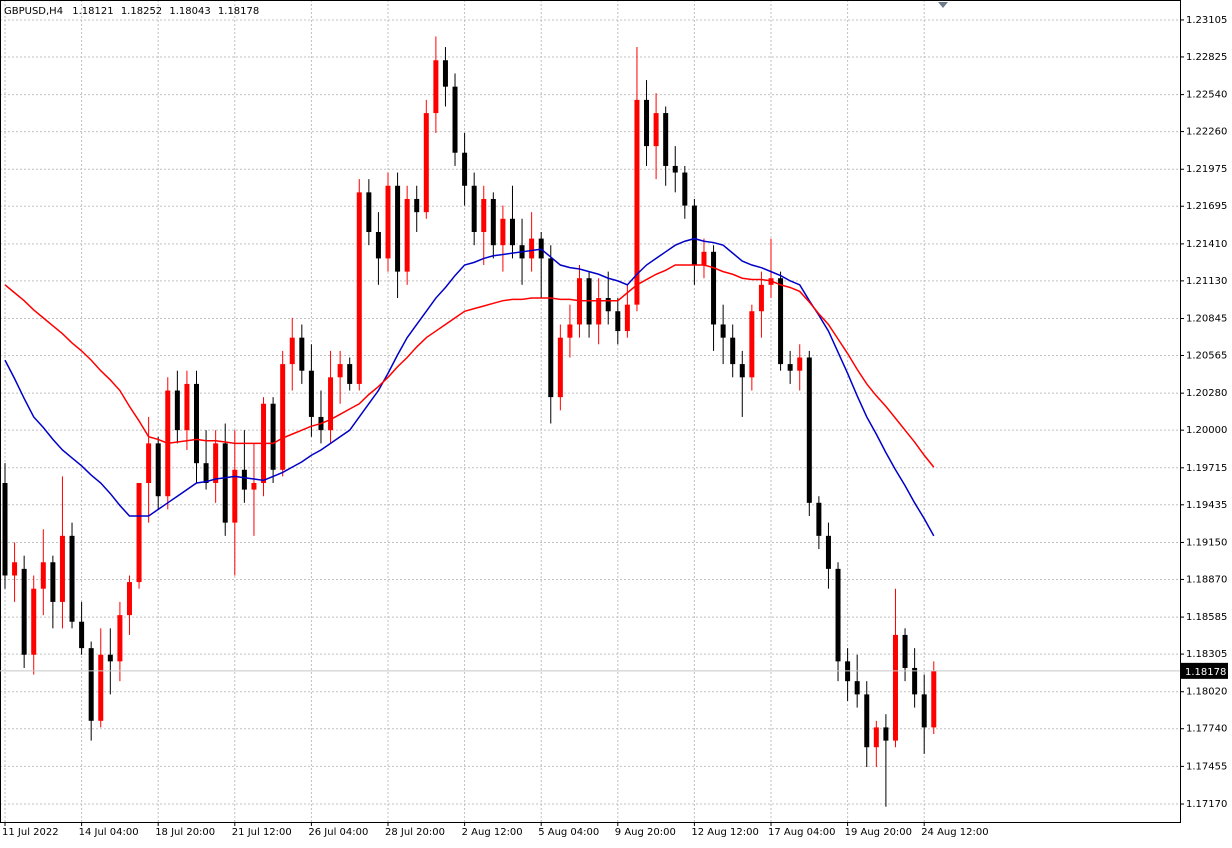 The image size is (1232, 848). I want to click on x-tick-label: 19 Aug 20:00, so click(878, 832).